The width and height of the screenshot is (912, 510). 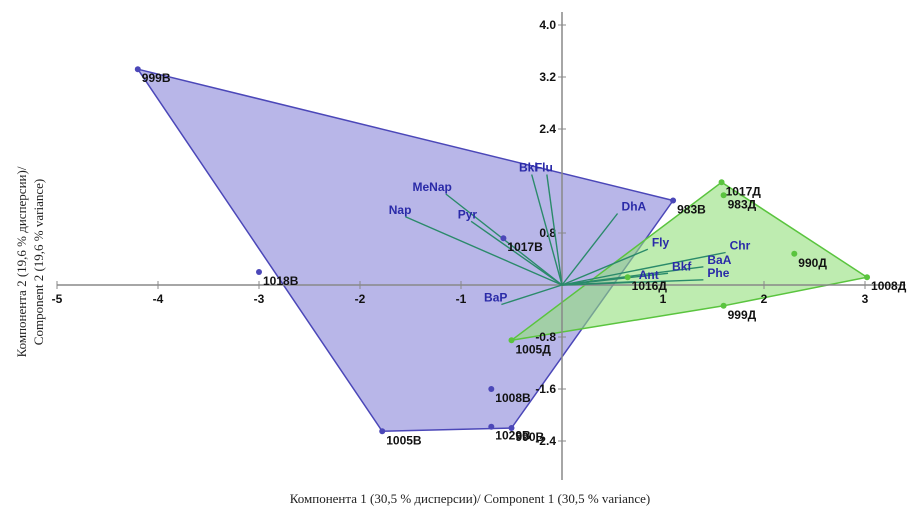 What do you see at coordinates (503, 238) in the screenshot?
I see `point-1017В` at bounding box center [503, 238].